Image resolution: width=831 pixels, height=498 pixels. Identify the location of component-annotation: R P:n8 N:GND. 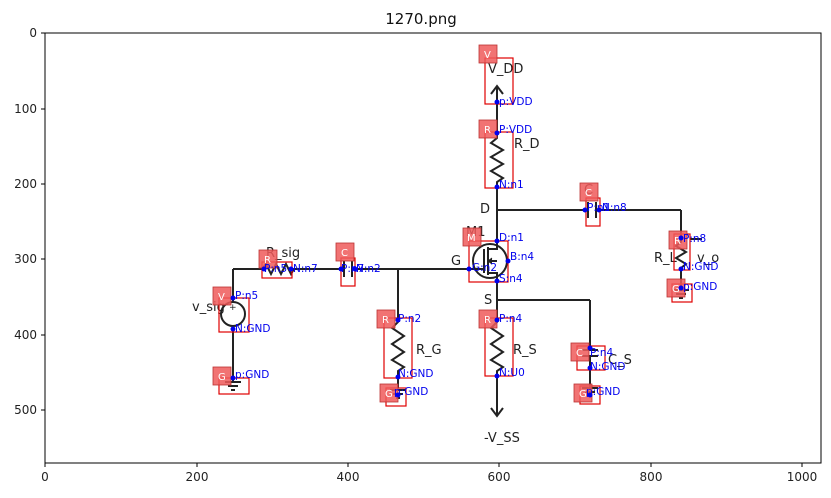
(693, 251).